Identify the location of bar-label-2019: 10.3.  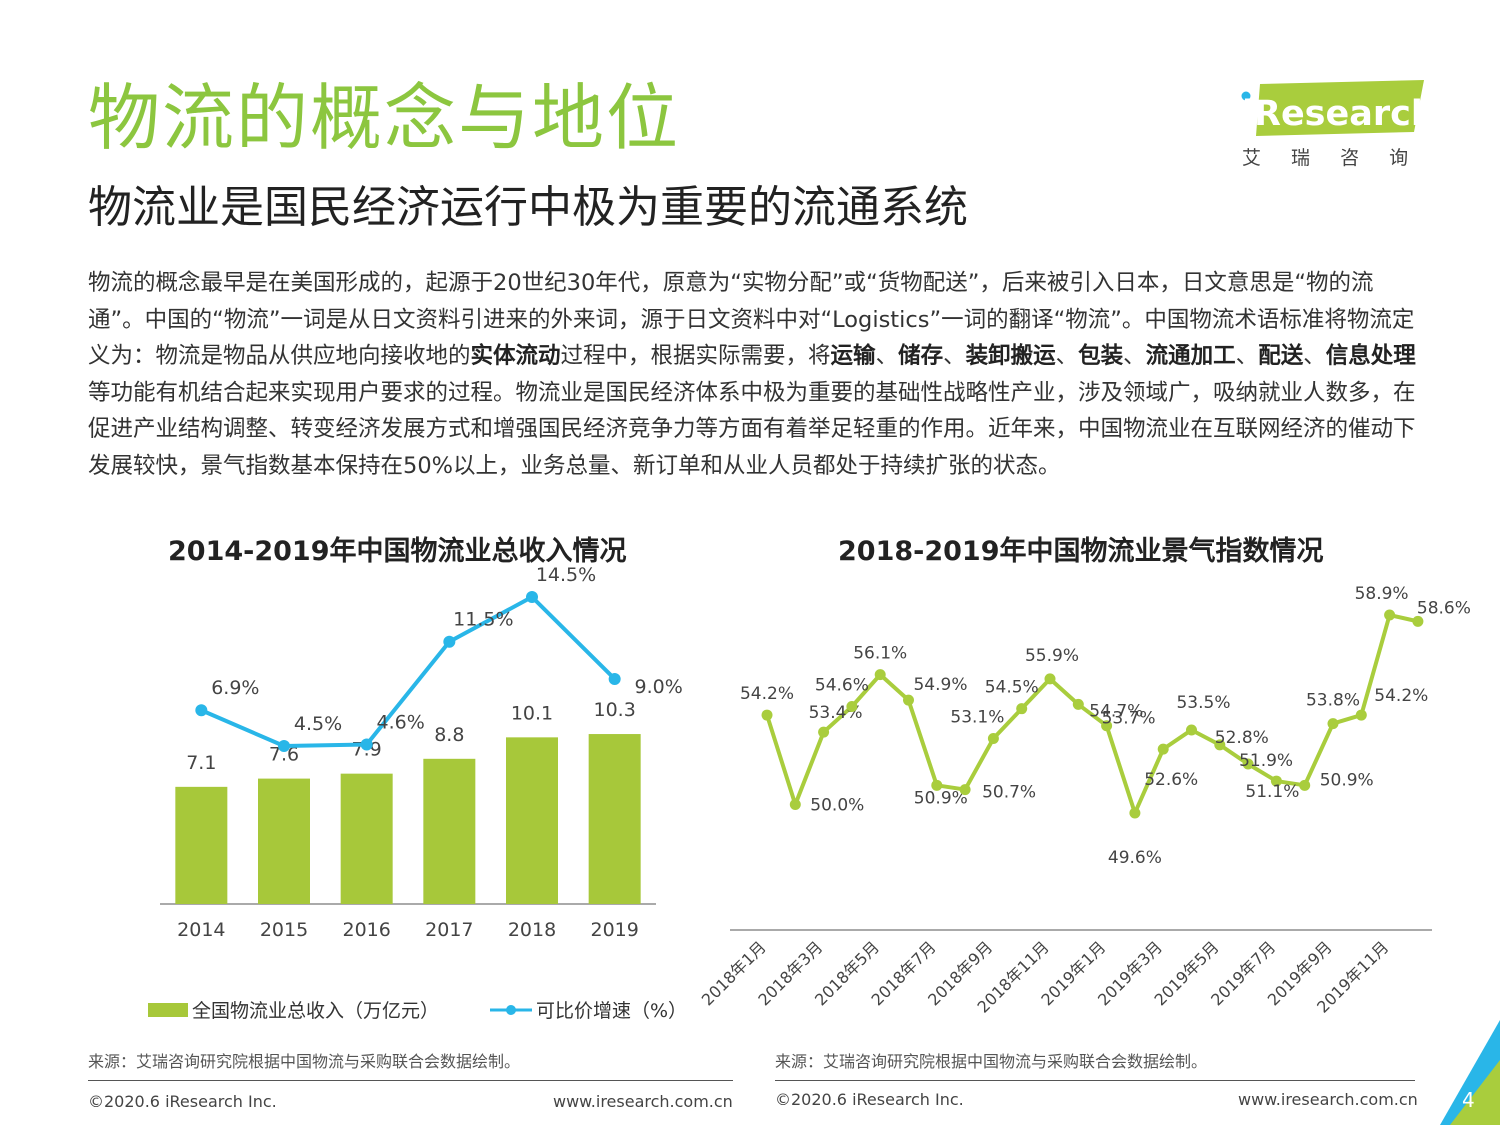
(615, 710).